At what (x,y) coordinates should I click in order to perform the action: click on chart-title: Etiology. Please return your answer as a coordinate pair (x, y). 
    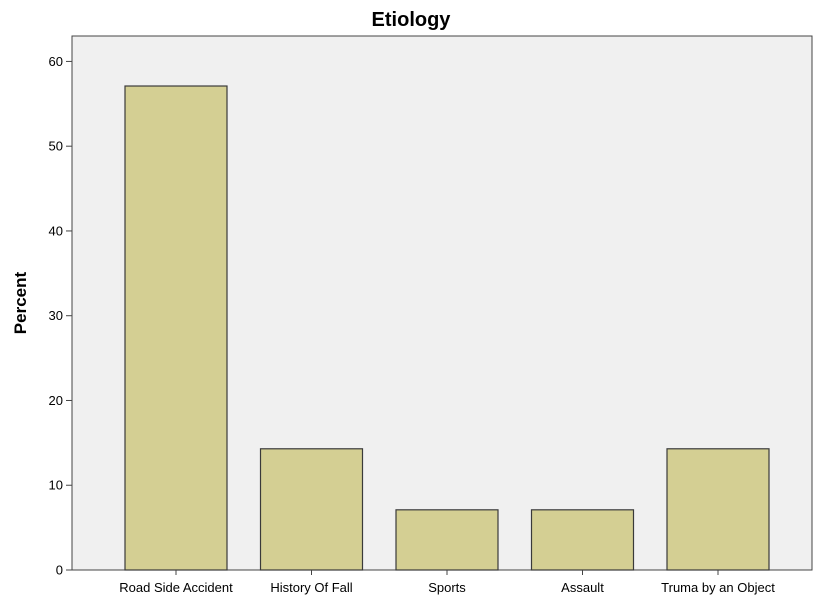
    Looking at the image, I should click on (412, 20).